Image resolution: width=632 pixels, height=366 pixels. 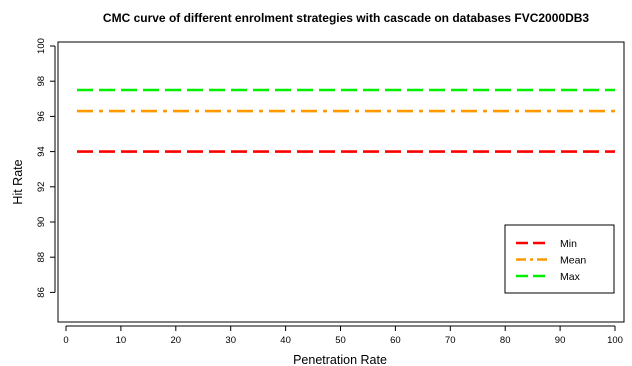 I want to click on y-tick-label: 92, so click(x=41, y=187).